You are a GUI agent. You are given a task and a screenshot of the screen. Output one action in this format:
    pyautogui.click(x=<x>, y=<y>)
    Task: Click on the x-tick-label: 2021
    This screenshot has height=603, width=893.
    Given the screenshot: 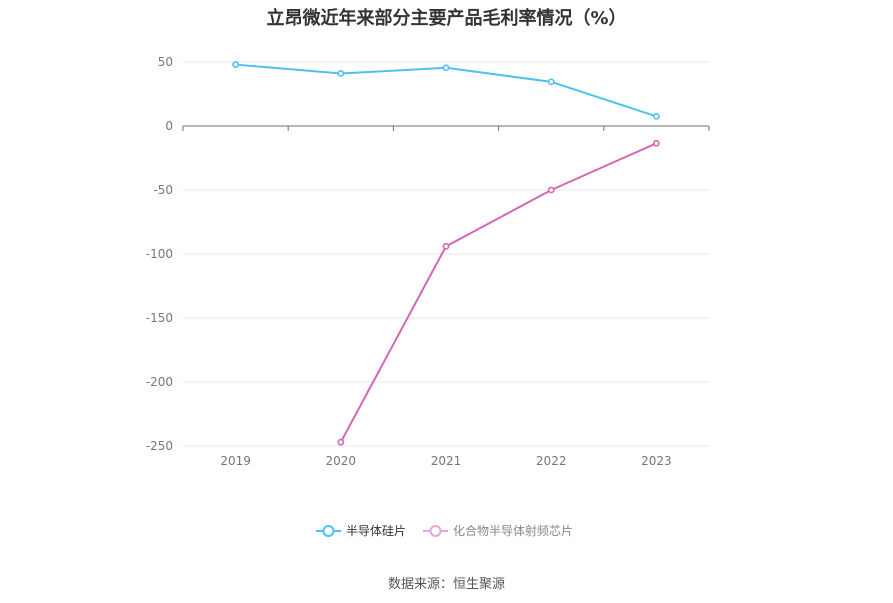 What is the action you would take?
    pyautogui.click(x=446, y=461)
    